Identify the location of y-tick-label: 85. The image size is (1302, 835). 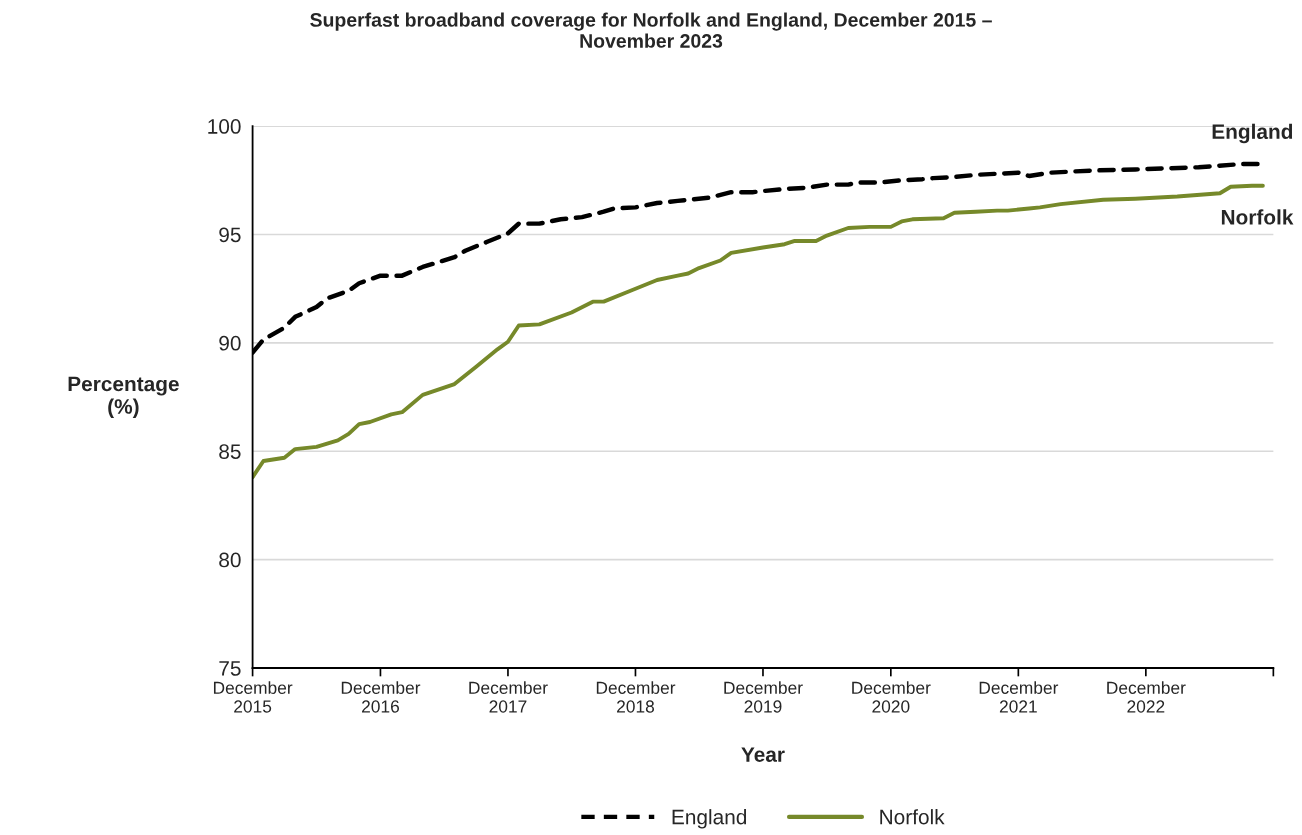
(230, 451).